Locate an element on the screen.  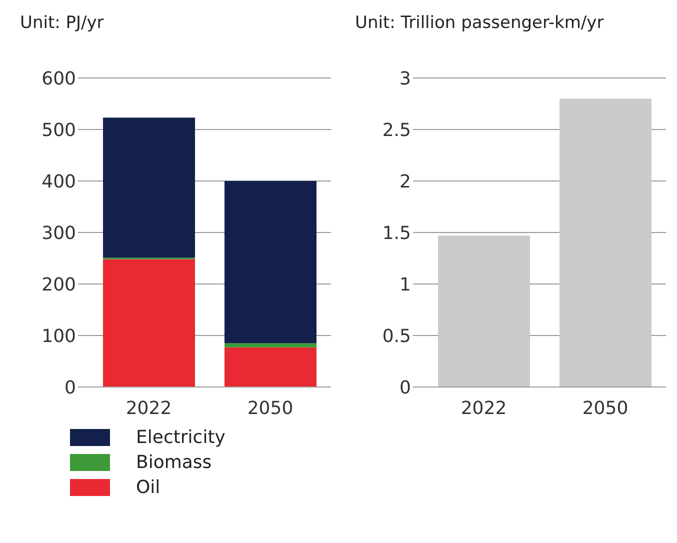
y-axis-title: Unit: PJ/yr is located at coordinates (62, 23).